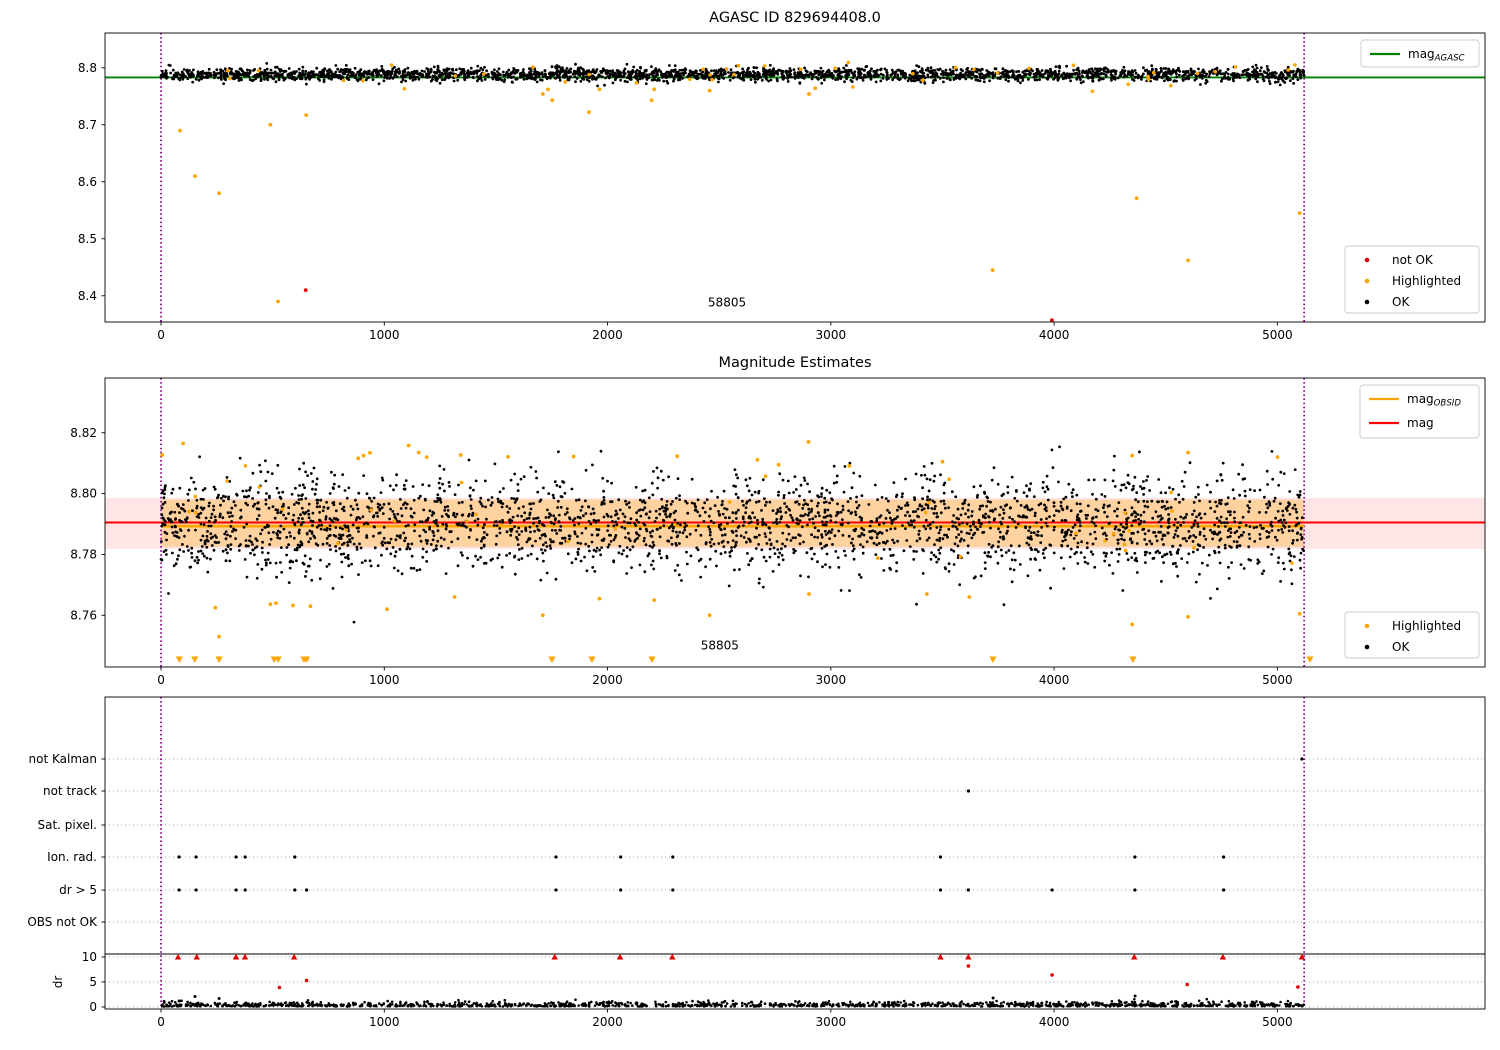  I want to click on legend-mag-agasc-label: magAGASC, so click(1436, 55).